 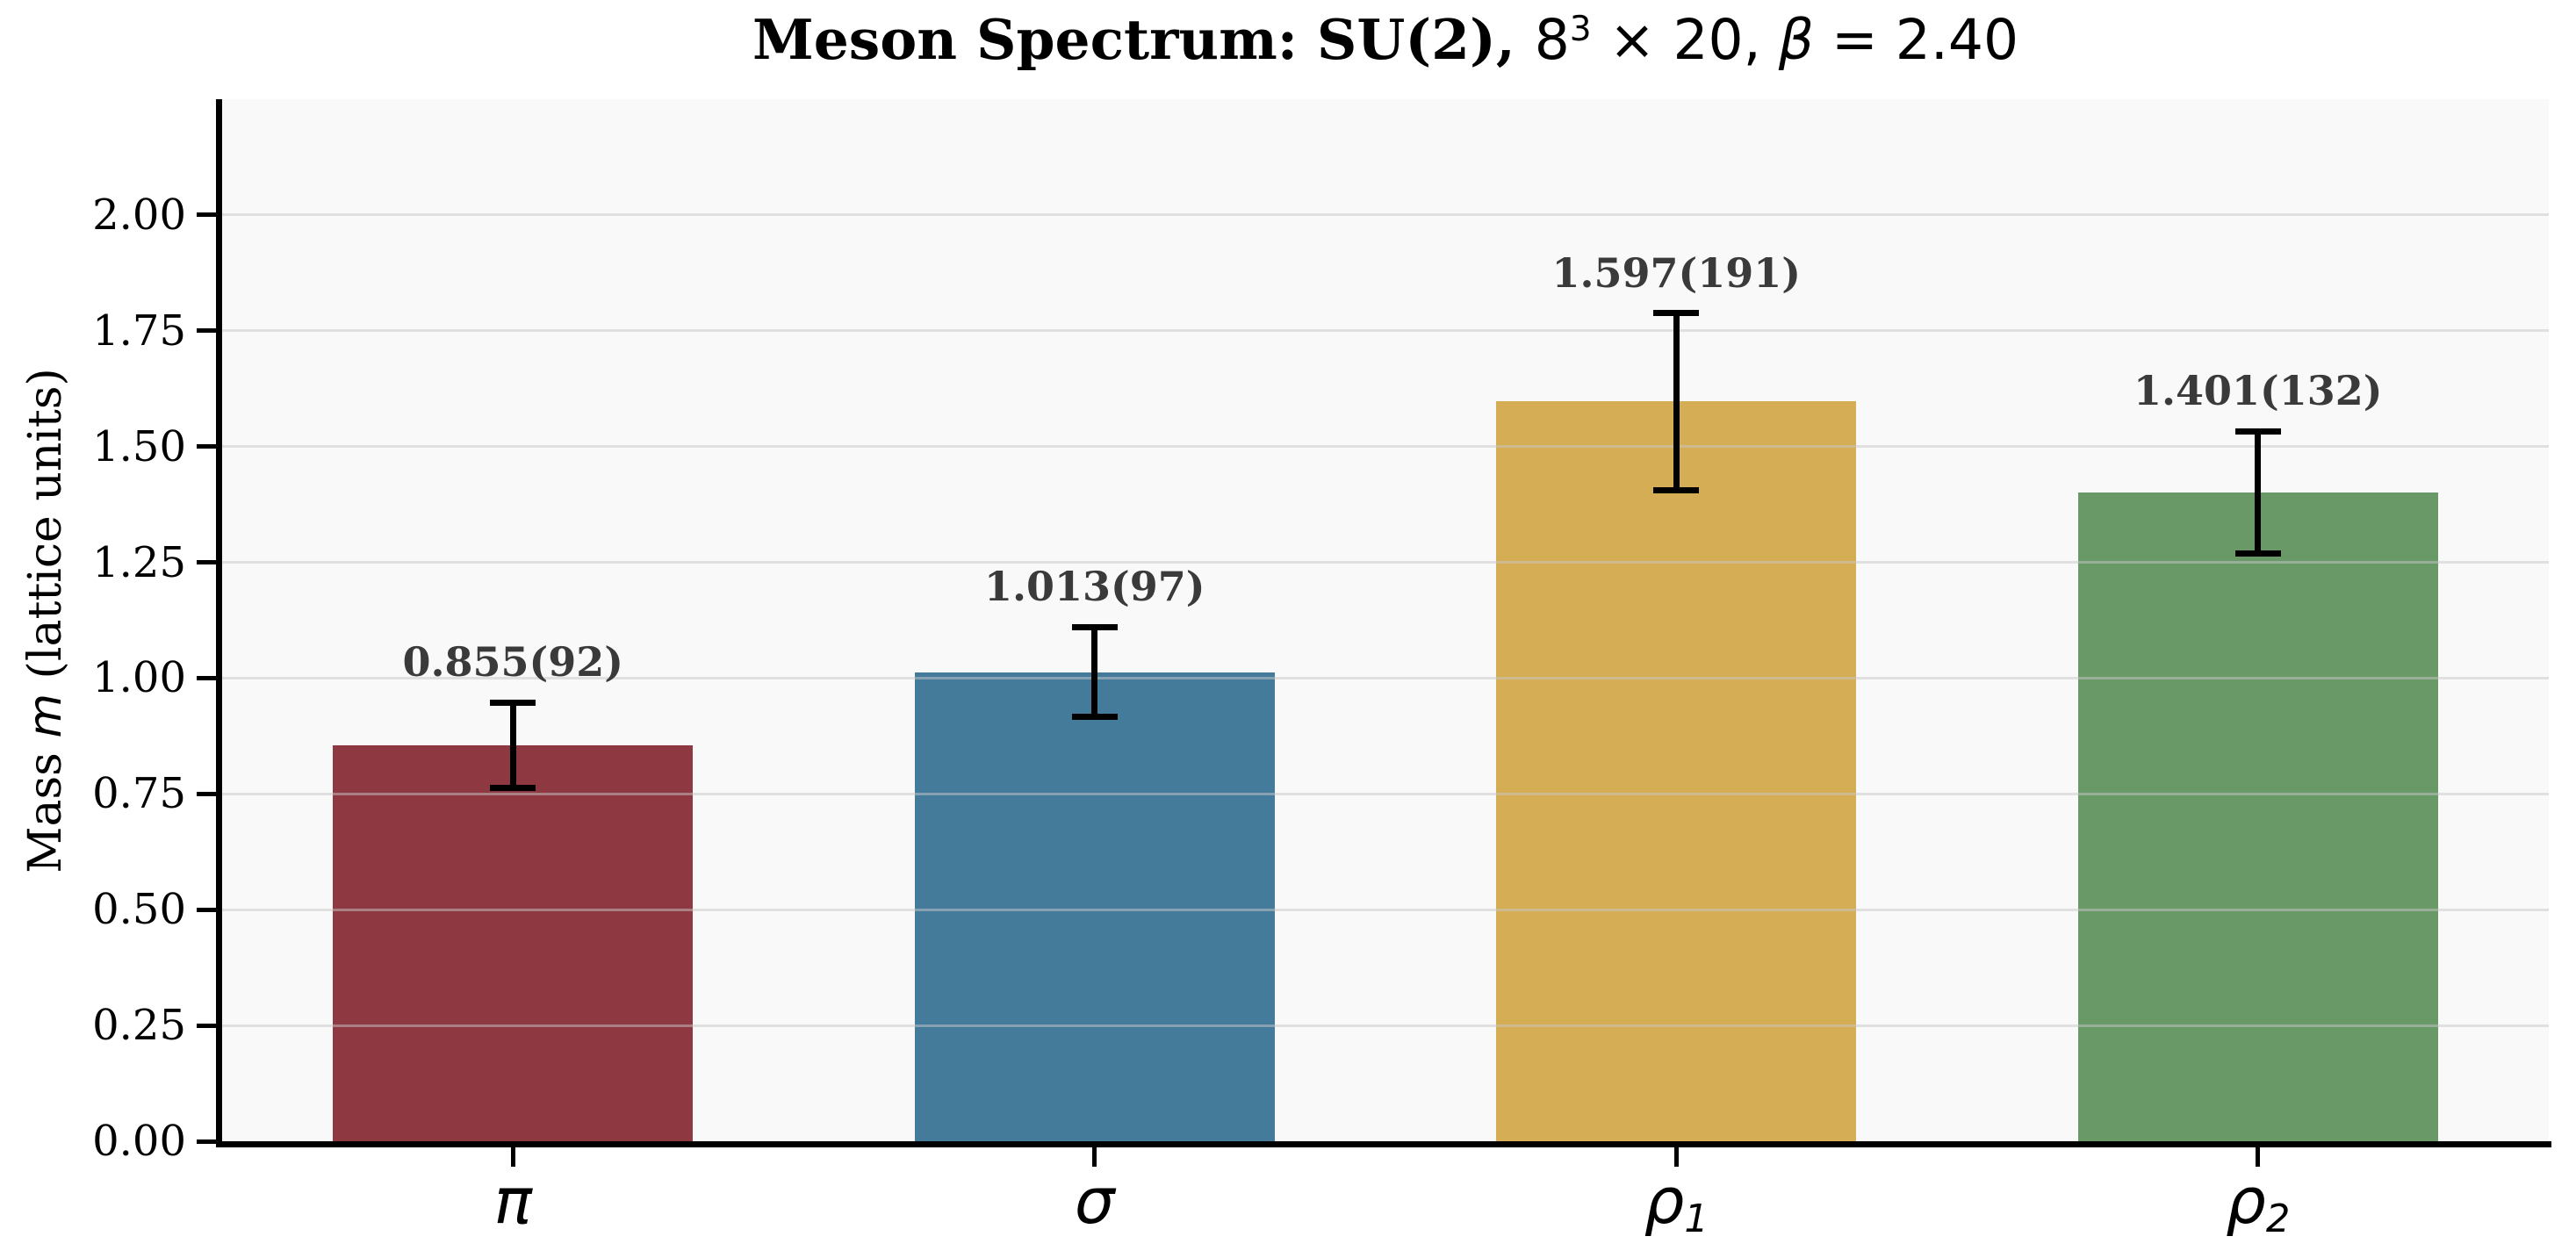 What do you see at coordinates (1696, 1219) in the screenshot?
I see `x-tick-label-subscript: 1` at bounding box center [1696, 1219].